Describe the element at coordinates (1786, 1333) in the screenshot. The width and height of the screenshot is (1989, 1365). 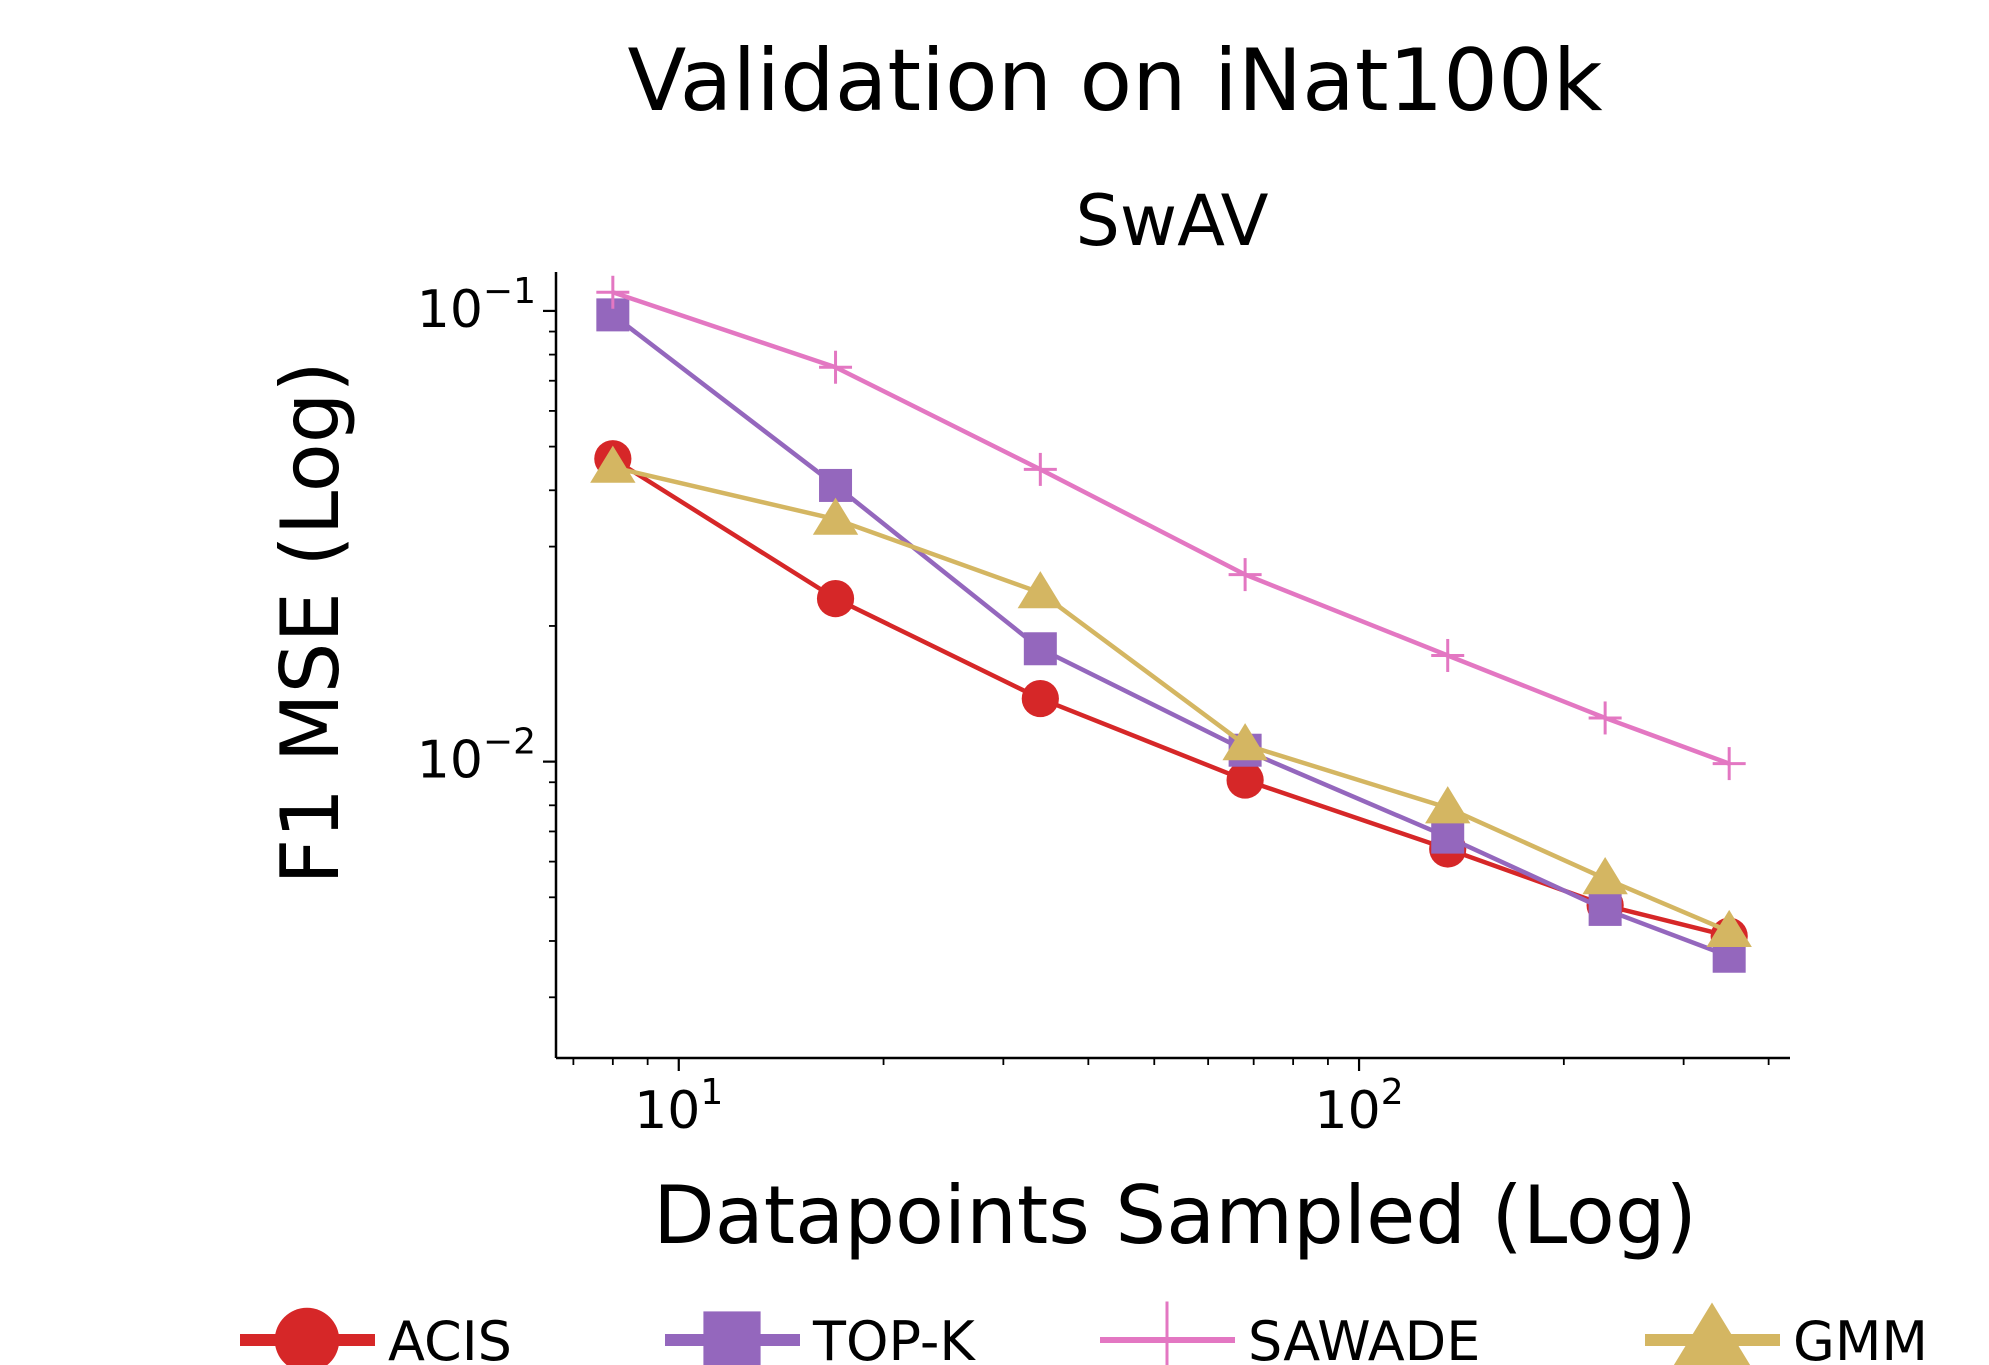
I see `legend-item-gmm: GMM` at that location.